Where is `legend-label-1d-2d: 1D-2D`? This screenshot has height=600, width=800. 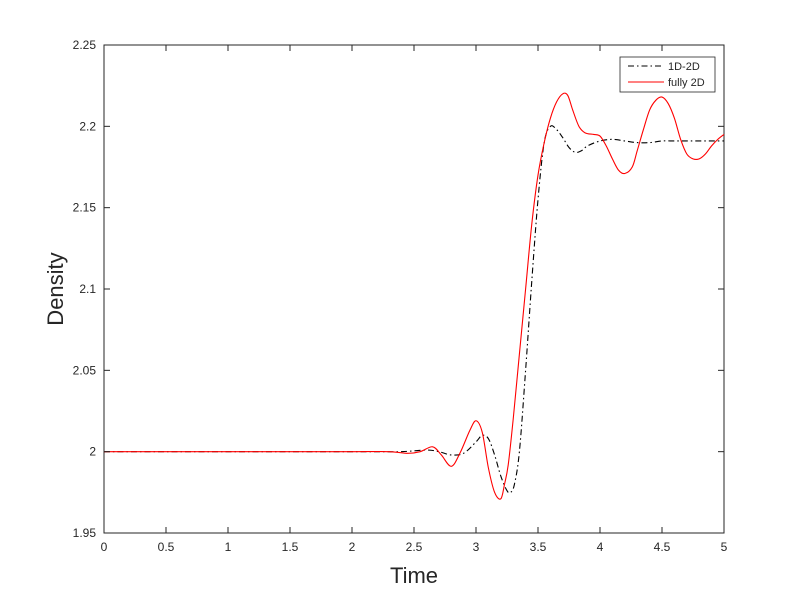 legend-label-1d-2d: 1D-2D is located at coordinates (684, 67).